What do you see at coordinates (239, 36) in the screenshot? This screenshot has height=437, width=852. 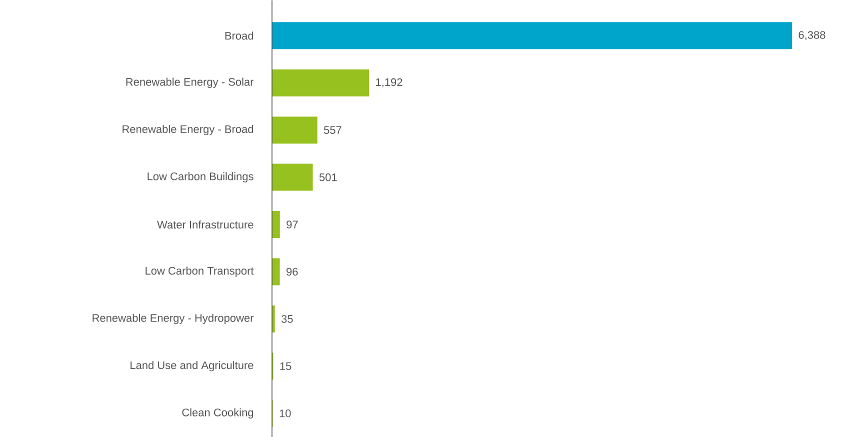 I see `y-tick-label: Broad` at bounding box center [239, 36].